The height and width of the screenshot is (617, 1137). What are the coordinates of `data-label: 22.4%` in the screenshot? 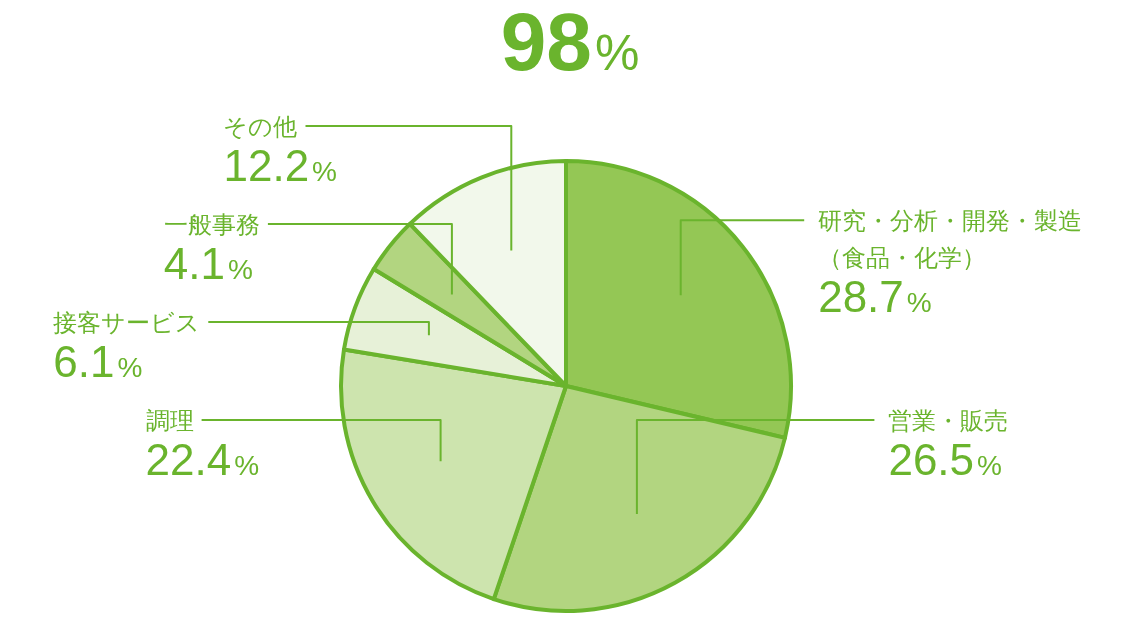 It's located at (202, 459).